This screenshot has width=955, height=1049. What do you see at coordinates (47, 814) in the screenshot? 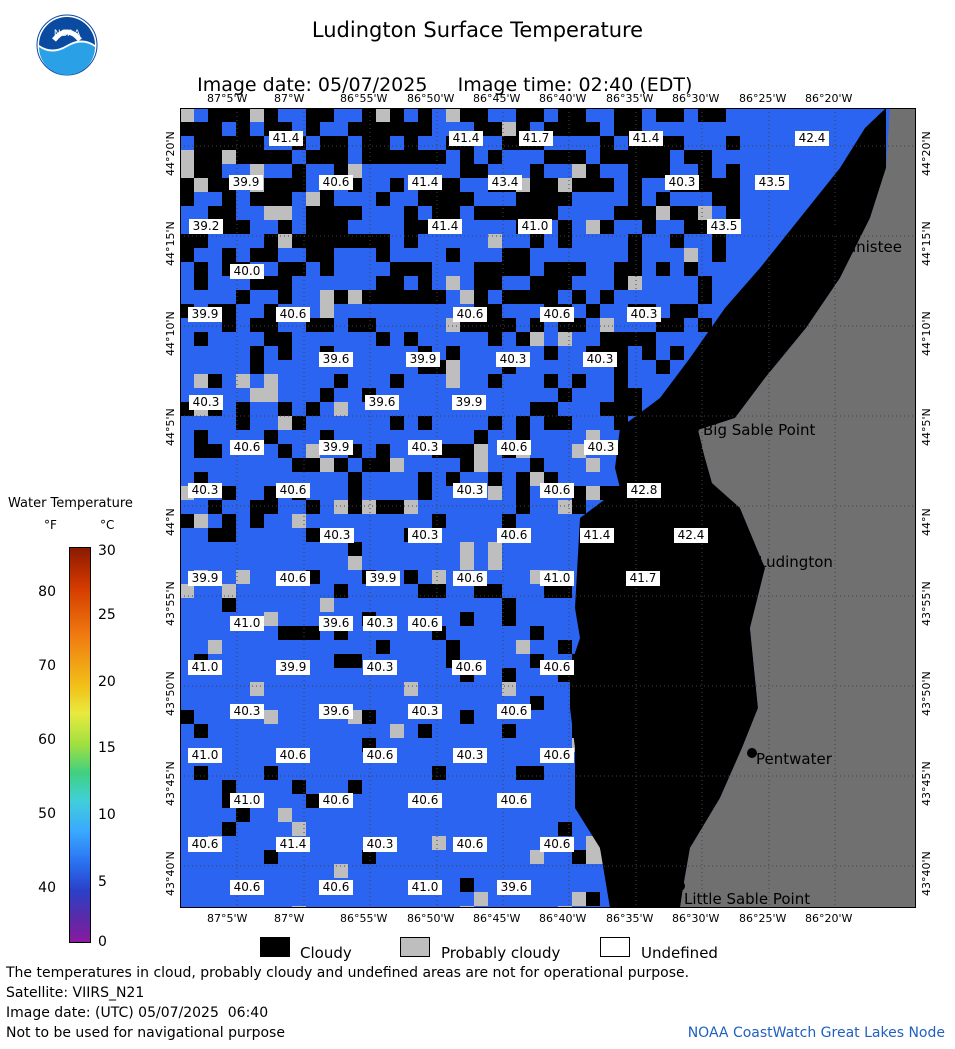
I see `fahrenheit-tick-label: 50` at bounding box center [47, 814].